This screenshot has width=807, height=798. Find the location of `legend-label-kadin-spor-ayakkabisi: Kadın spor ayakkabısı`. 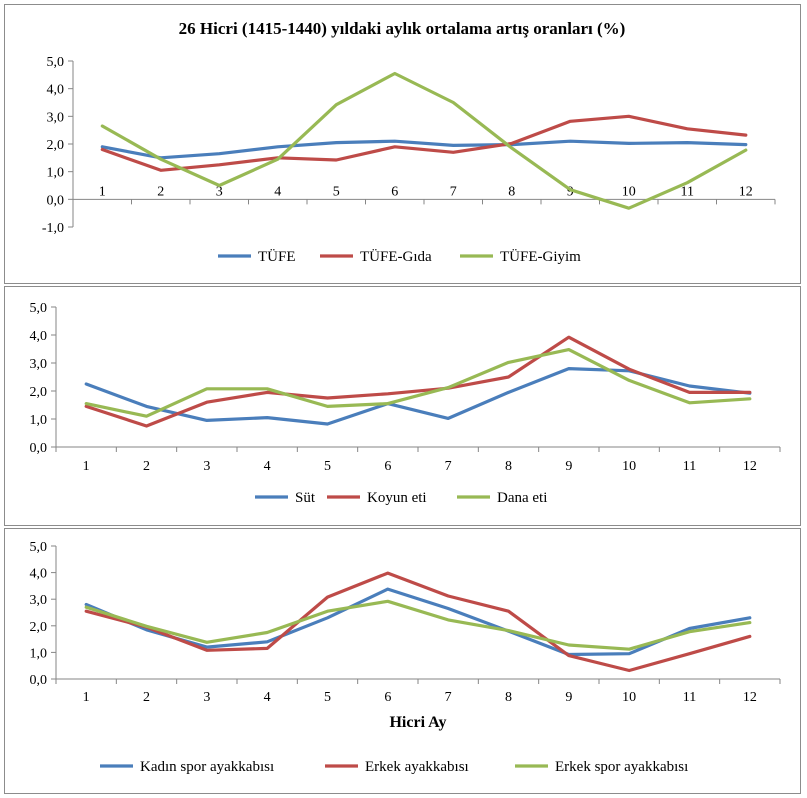

legend-label-kadin-spor-ayakkabisi: Kadın spor ayakkabısı is located at coordinates (207, 767).